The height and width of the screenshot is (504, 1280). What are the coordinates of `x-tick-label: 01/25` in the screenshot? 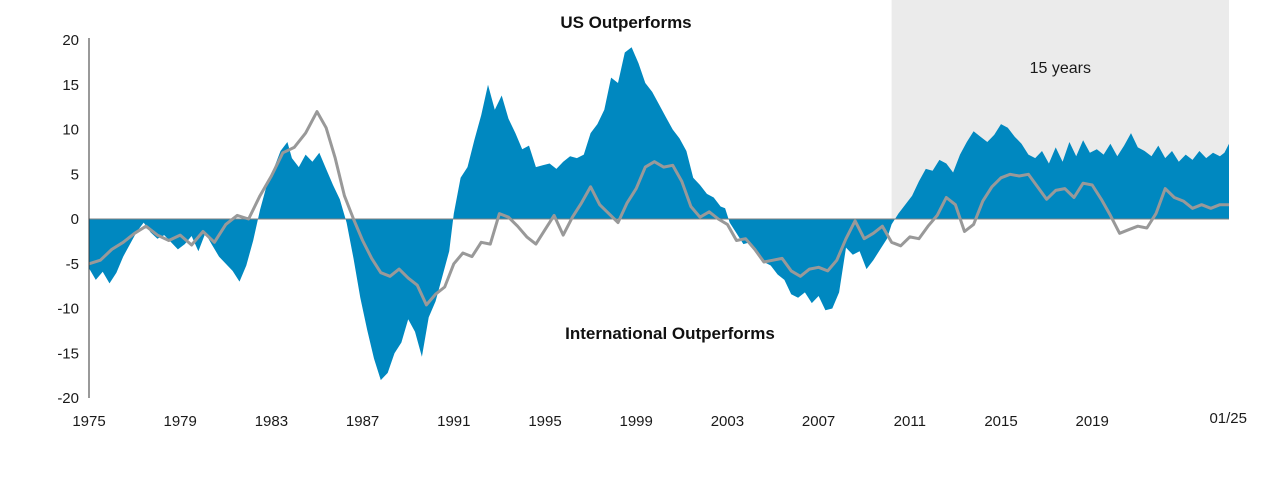 It's located at (1228, 418).